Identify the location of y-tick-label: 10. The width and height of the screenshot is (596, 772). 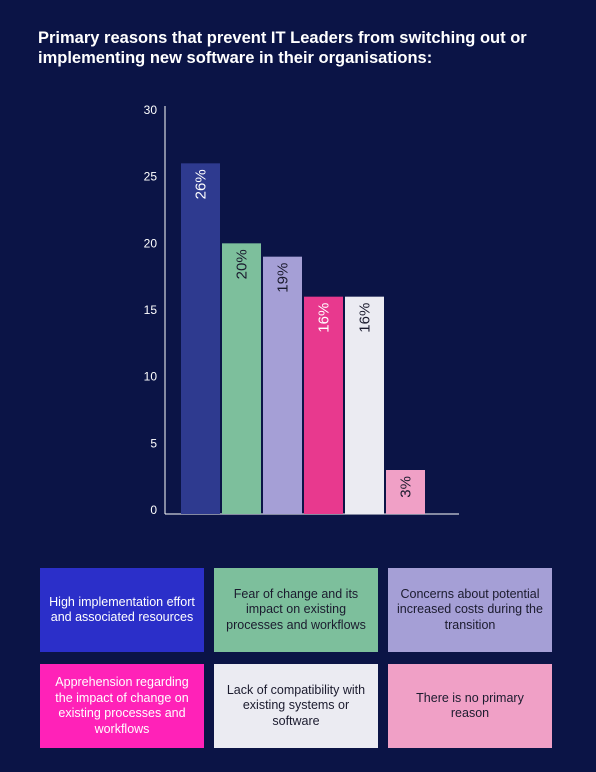
(151, 377).